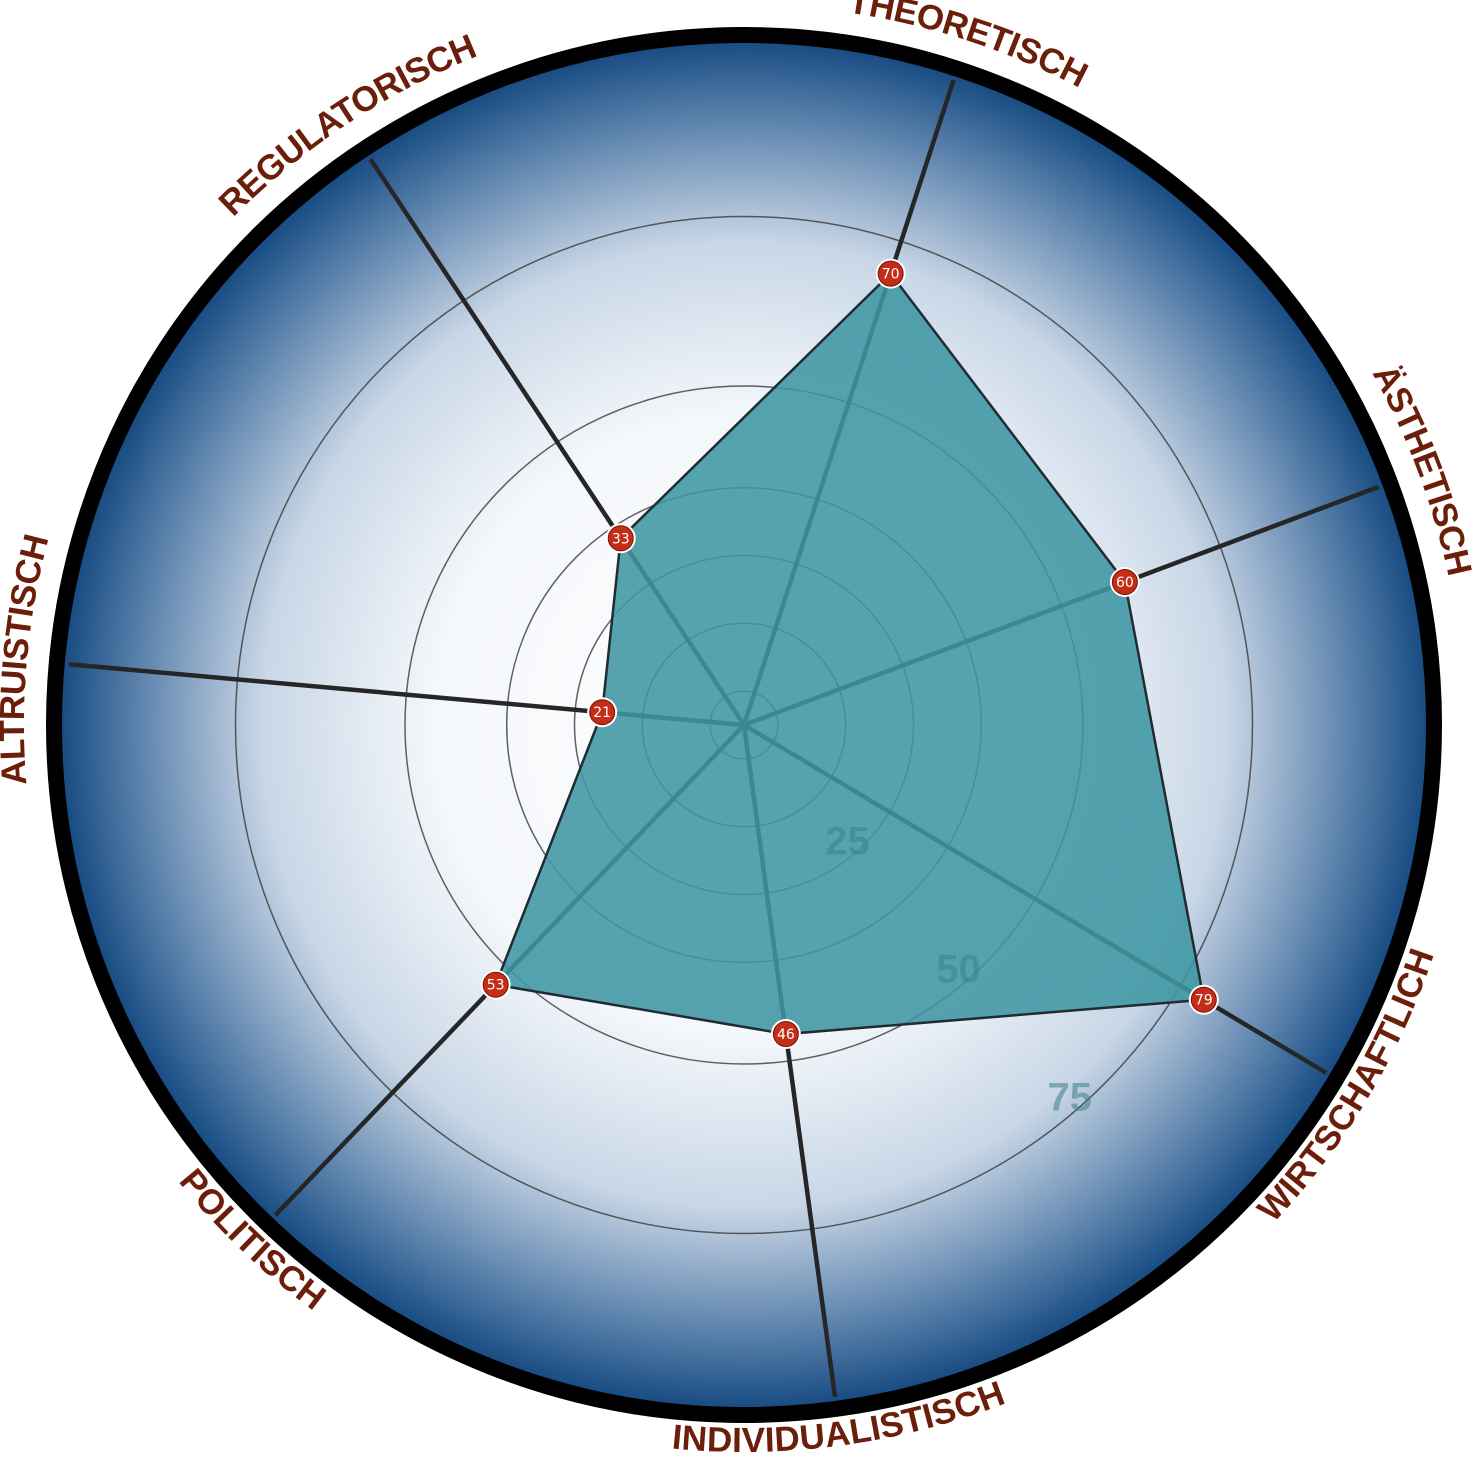  I want to click on value-label: 79, so click(1204, 1001).